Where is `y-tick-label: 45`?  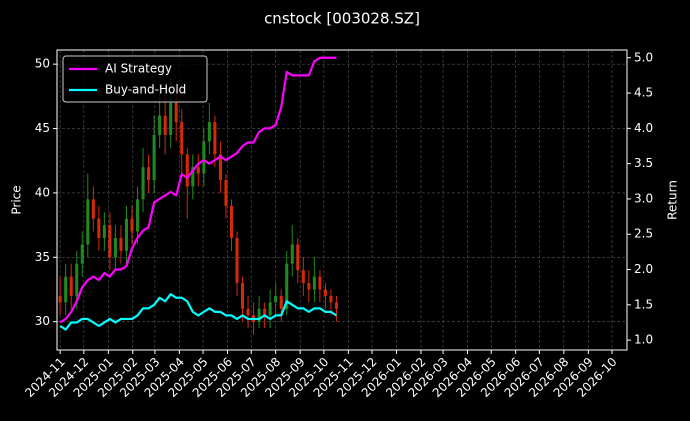
y-tick-label: 45 is located at coordinates (42, 128).